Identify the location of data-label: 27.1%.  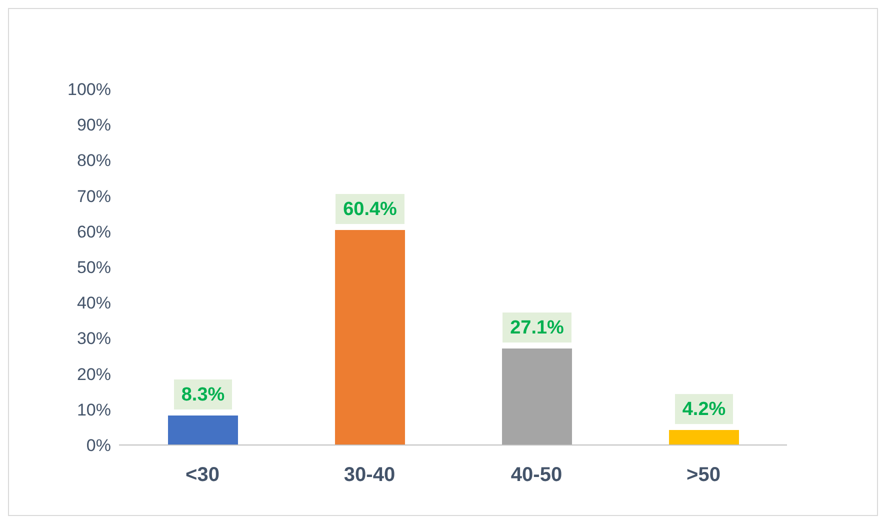
(537, 328).